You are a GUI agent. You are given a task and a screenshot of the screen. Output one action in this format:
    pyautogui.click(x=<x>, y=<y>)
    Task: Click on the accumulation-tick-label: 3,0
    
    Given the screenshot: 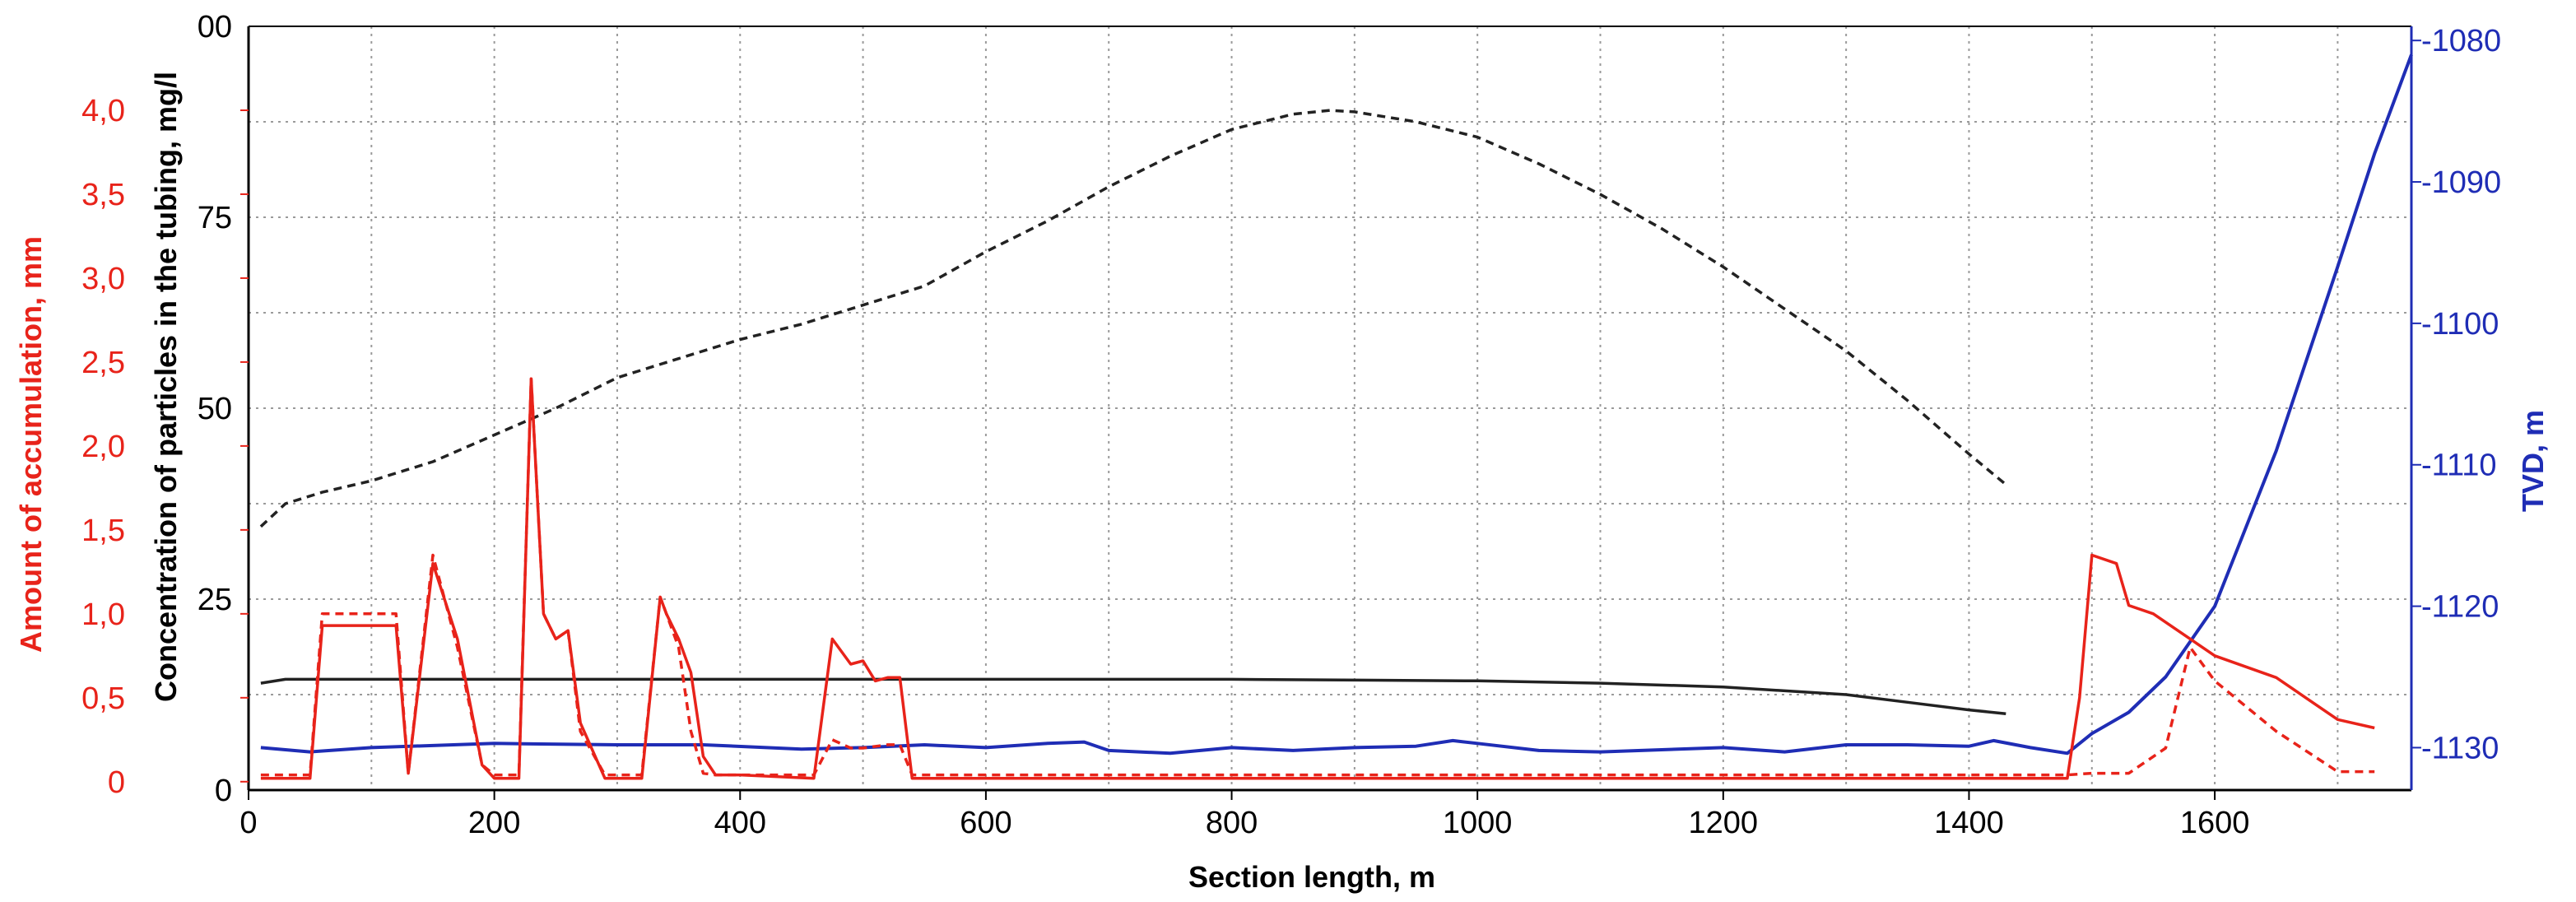 What is the action you would take?
    pyautogui.click(x=103, y=279)
    